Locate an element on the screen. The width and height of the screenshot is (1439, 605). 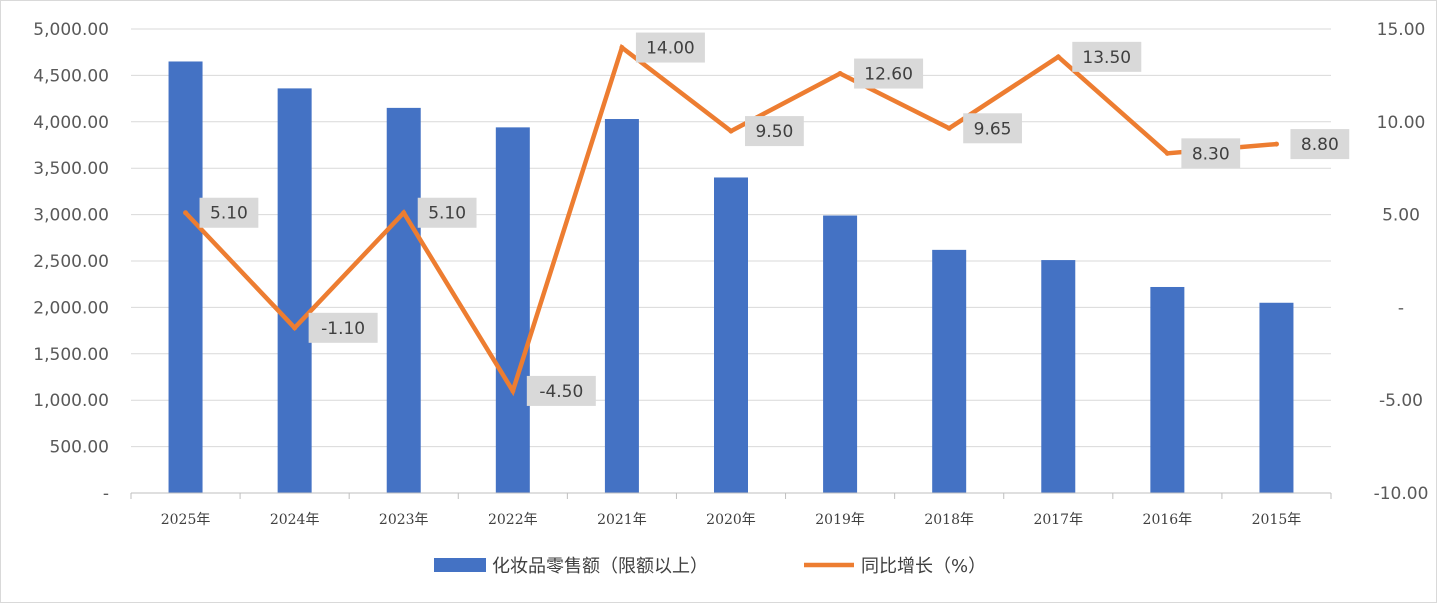
legend-label-line: 同比增长（%） is located at coordinates (923, 566).